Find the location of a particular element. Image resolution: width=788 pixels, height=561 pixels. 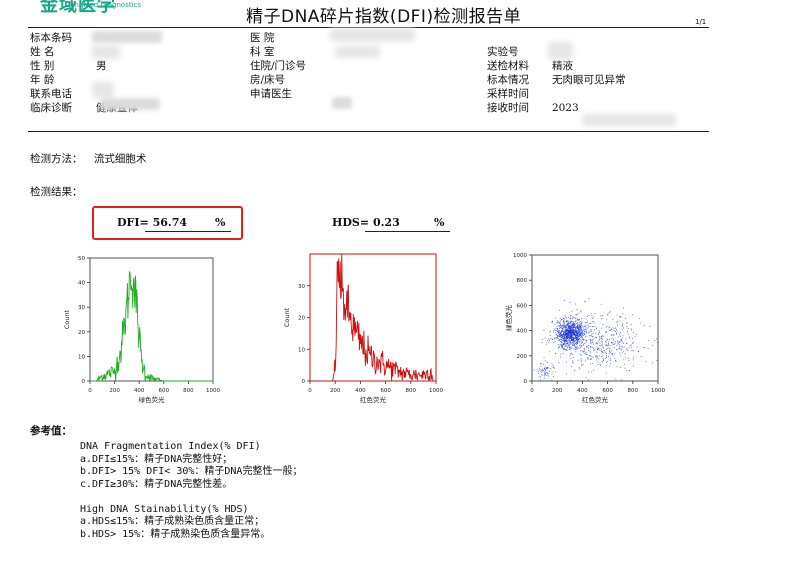

reference-line: a.HDS≤15%：精子成熟染色质含量正常； is located at coordinates (172, 521).